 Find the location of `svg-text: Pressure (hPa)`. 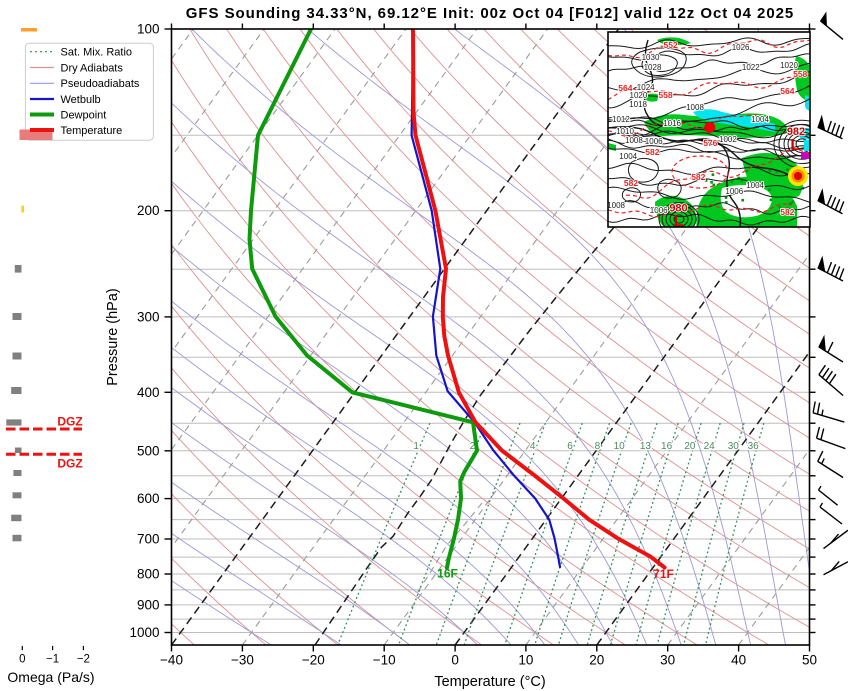

svg-text: Pressure (hPa) is located at coordinates (113, 337).